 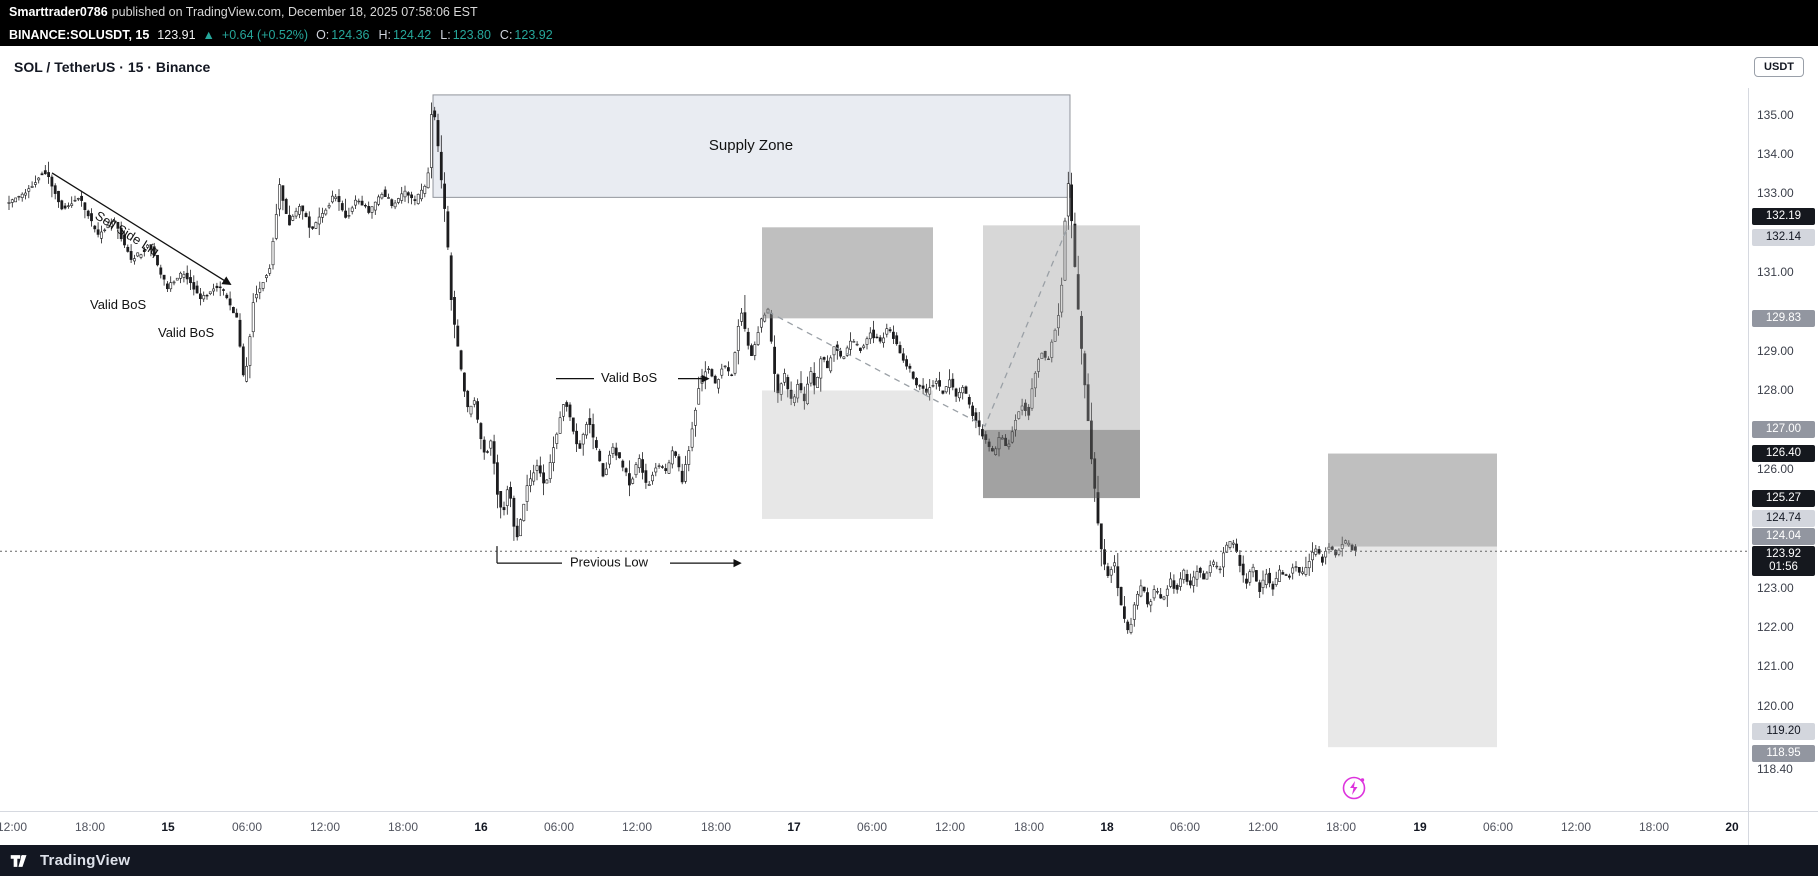 I want to click on publisher-username: Smarttrader0786, so click(x=58, y=11).